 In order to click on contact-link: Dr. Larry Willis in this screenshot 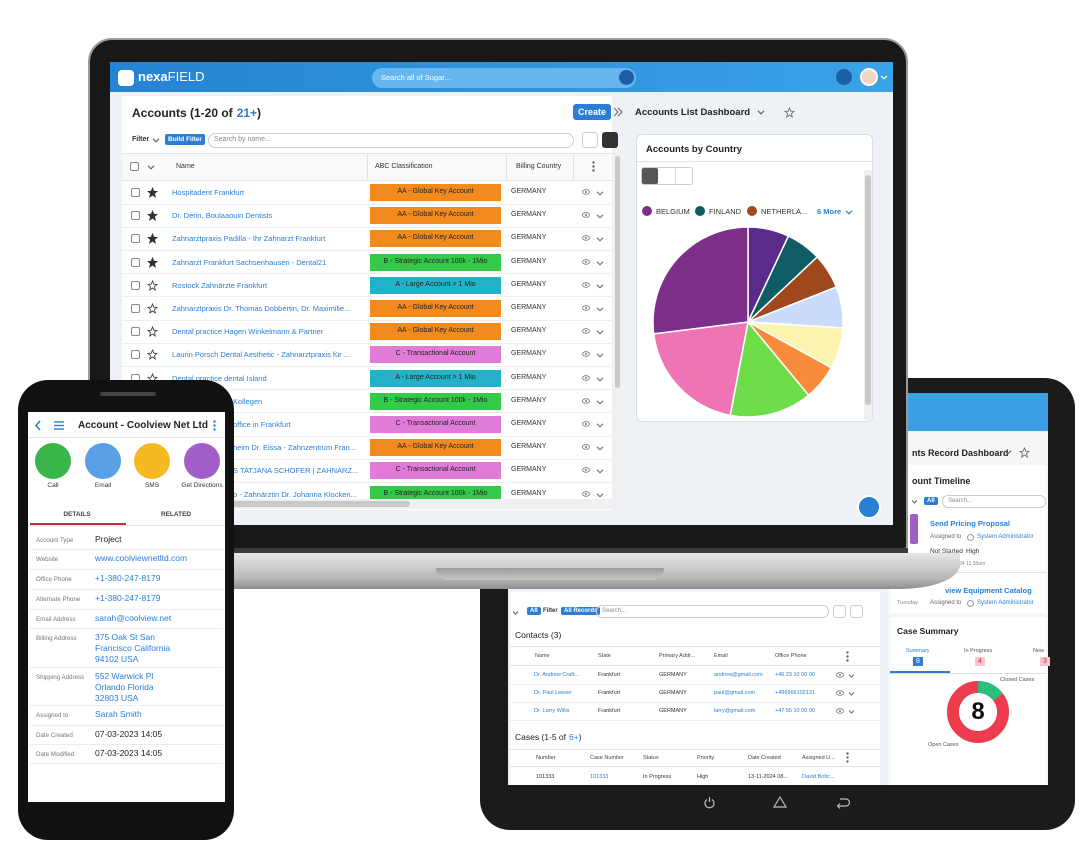, I will do `click(552, 711)`.